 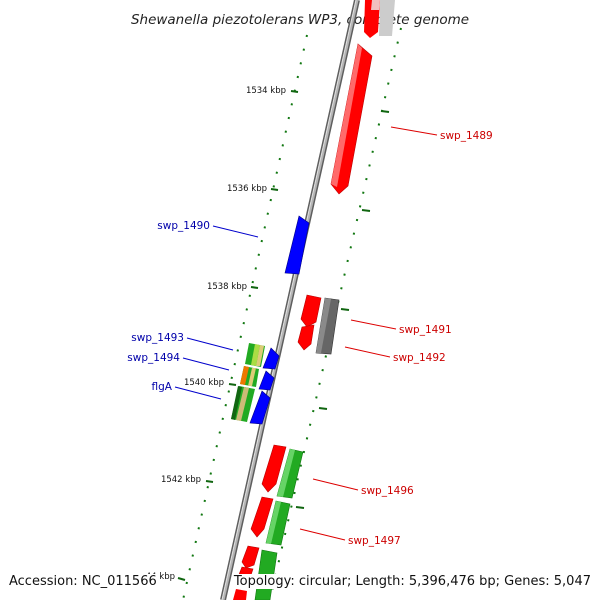 I want to click on gene-label-swp-1494: swp_1494, so click(x=153, y=358).